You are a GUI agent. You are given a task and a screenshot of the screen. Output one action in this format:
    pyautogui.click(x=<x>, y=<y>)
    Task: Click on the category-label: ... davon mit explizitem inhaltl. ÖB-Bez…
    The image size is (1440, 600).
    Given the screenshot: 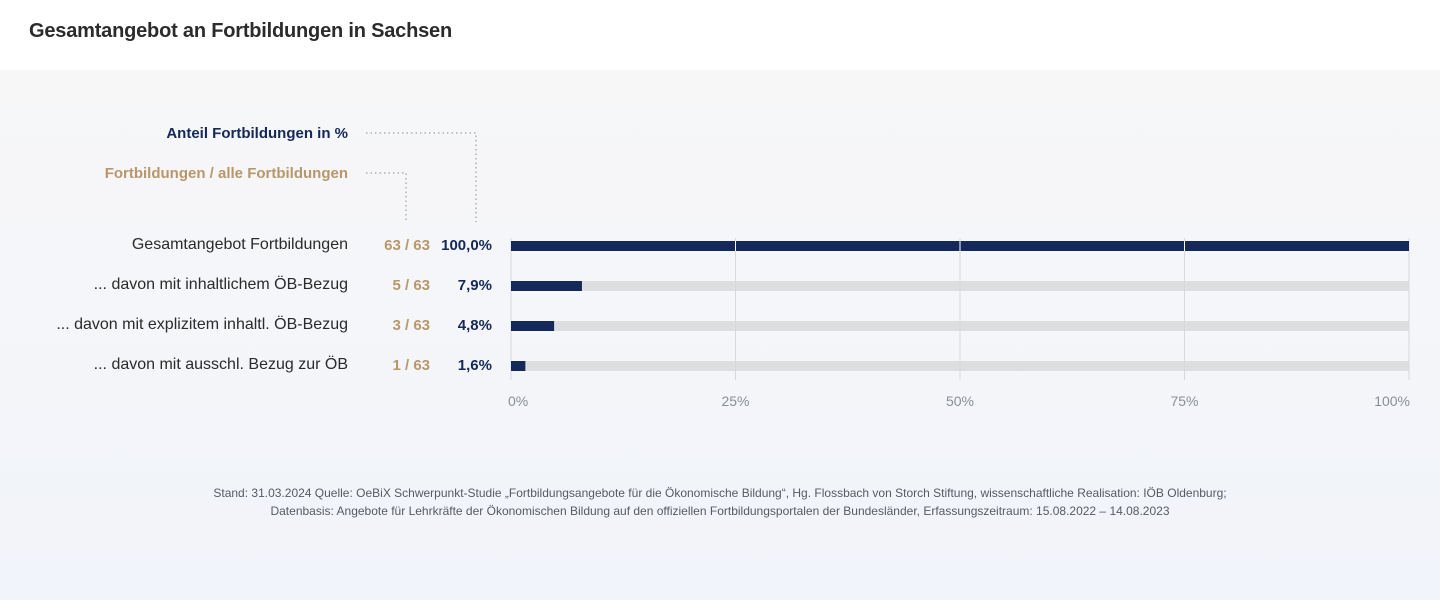 What is the action you would take?
    pyautogui.click(x=202, y=324)
    